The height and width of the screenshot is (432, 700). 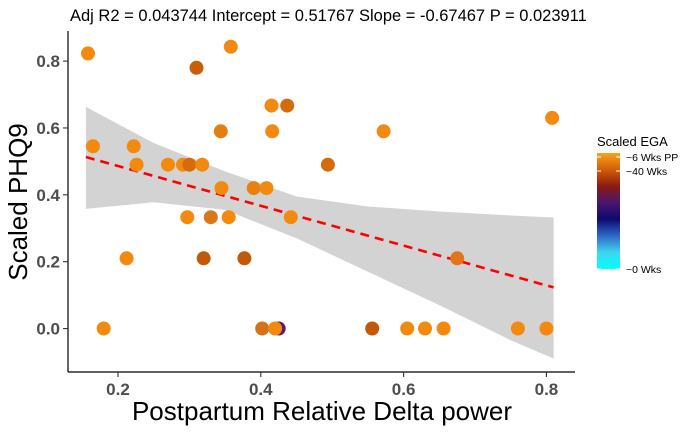 What do you see at coordinates (48, 195) in the screenshot?
I see `y-tick-label: 0.4` at bounding box center [48, 195].